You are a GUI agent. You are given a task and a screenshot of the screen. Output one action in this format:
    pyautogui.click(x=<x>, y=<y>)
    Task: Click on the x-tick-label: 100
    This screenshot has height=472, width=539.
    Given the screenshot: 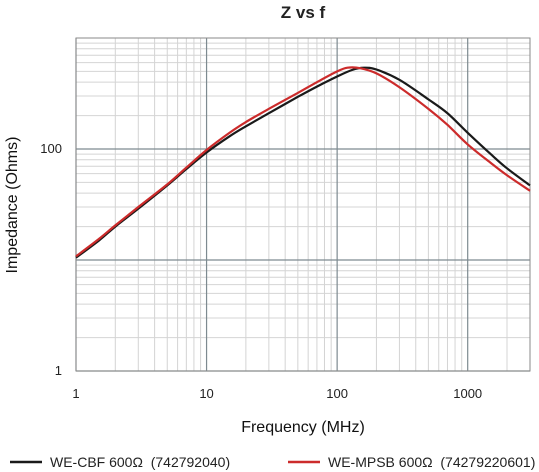 What is the action you would take?
    pyautogui.click(x=337, y=393)
    